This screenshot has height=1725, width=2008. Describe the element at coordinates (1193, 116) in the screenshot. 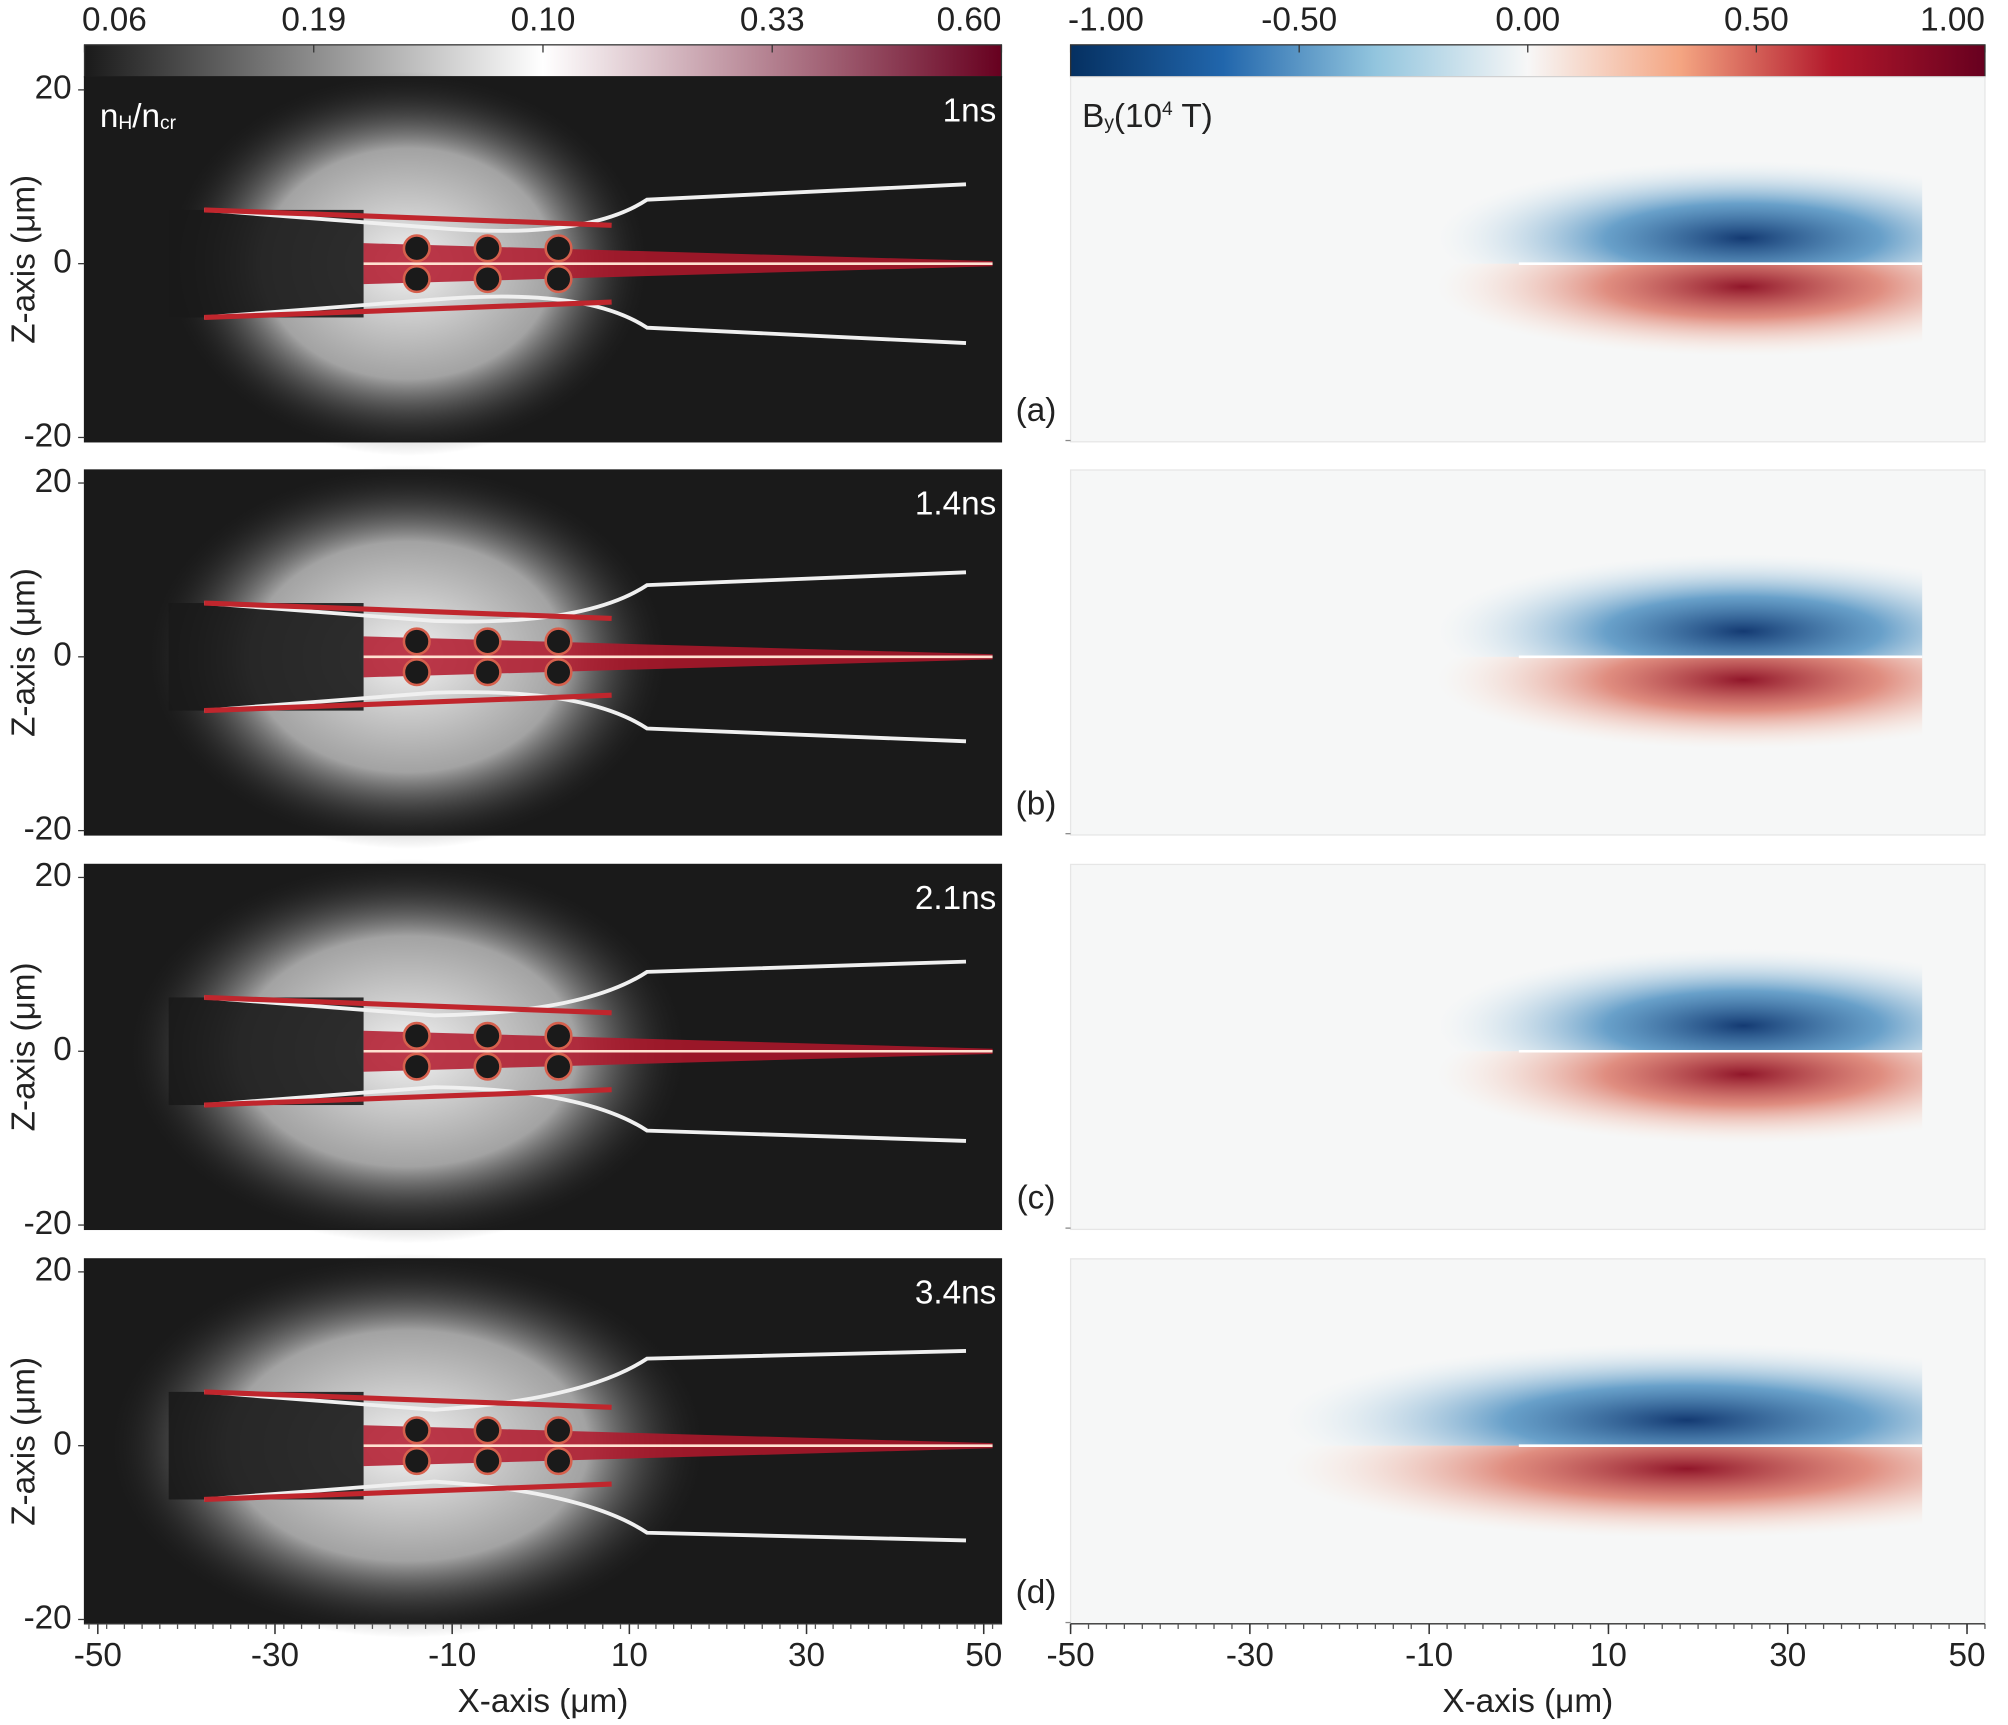

I see `label-part: T)` at that location.